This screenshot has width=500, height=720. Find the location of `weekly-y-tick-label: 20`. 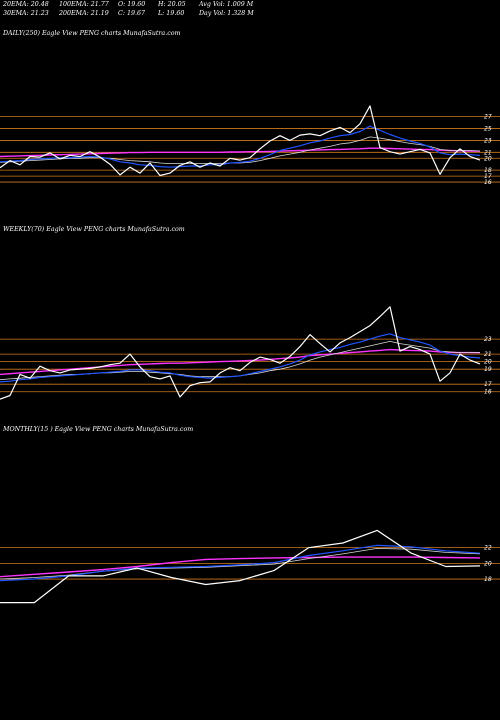

weekly-y-tick-label: 20 is located at coordinates (488, 362).